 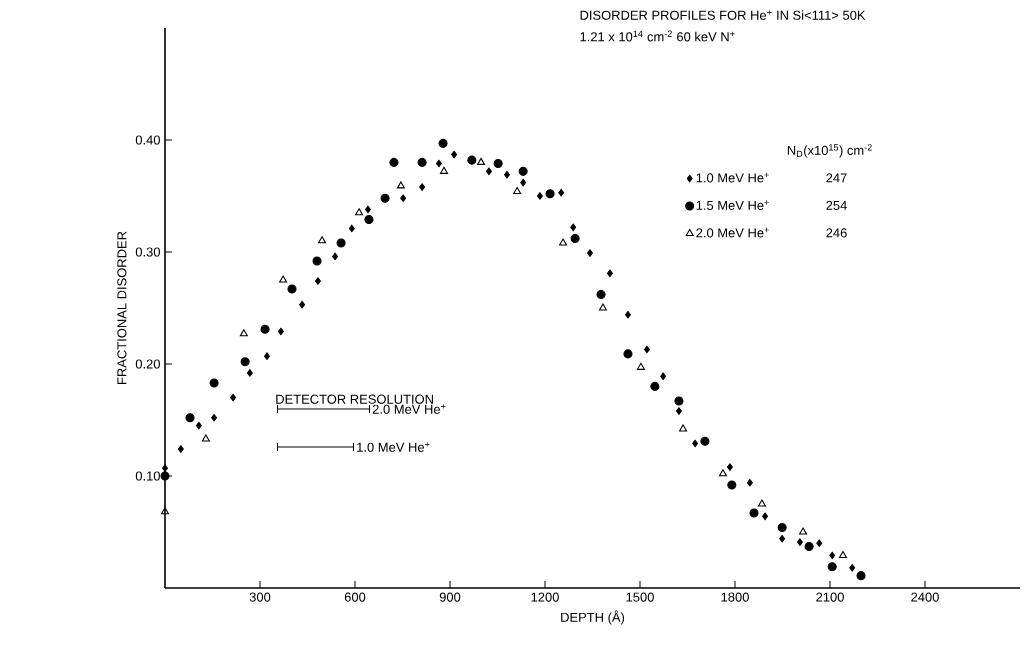 I want to click on x-tick-label: 2100, so click(x=830, y=597).